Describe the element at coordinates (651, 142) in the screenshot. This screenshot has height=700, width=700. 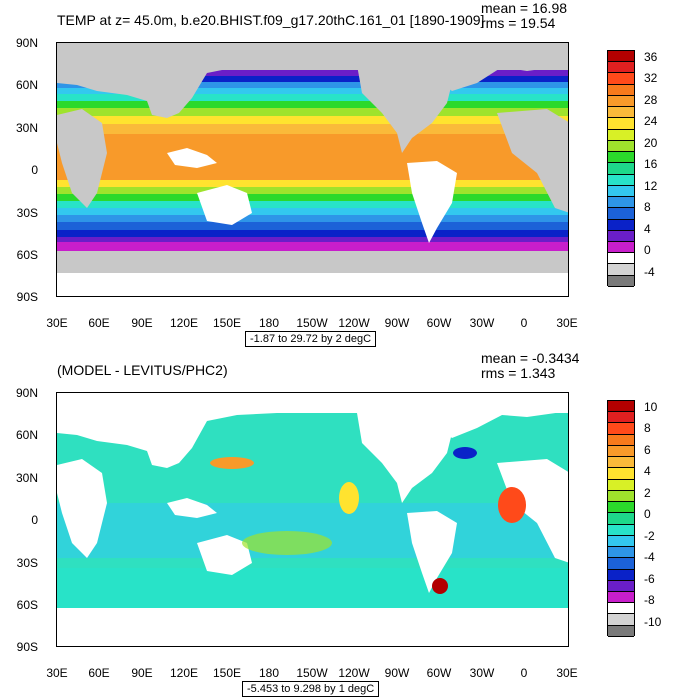
I see `top-colorbar-label: 20` at that location.